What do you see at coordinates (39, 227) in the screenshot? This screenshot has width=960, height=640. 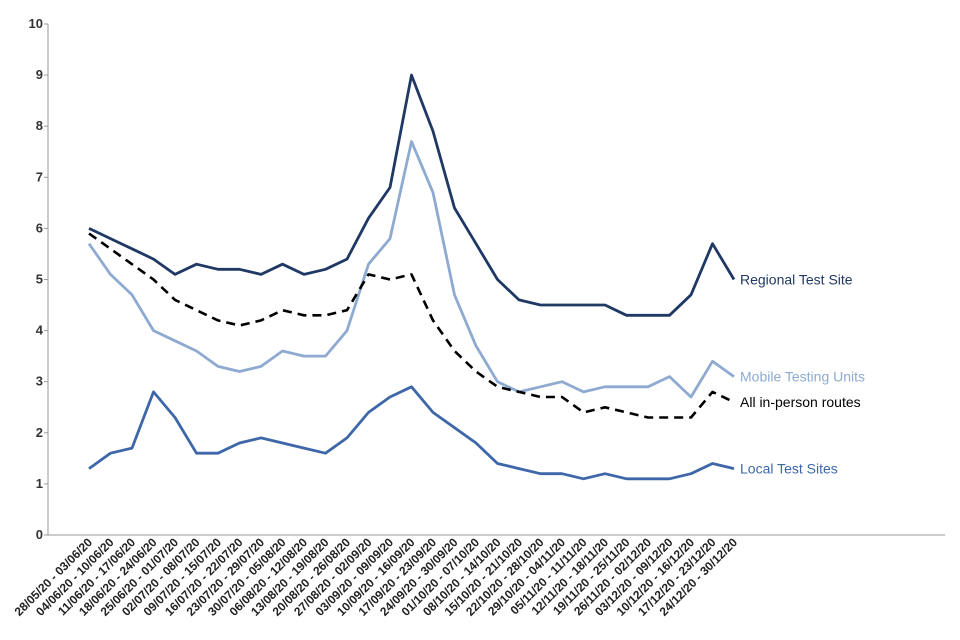 I see `y-tick-label: 6` at bounding box center [39, 227].